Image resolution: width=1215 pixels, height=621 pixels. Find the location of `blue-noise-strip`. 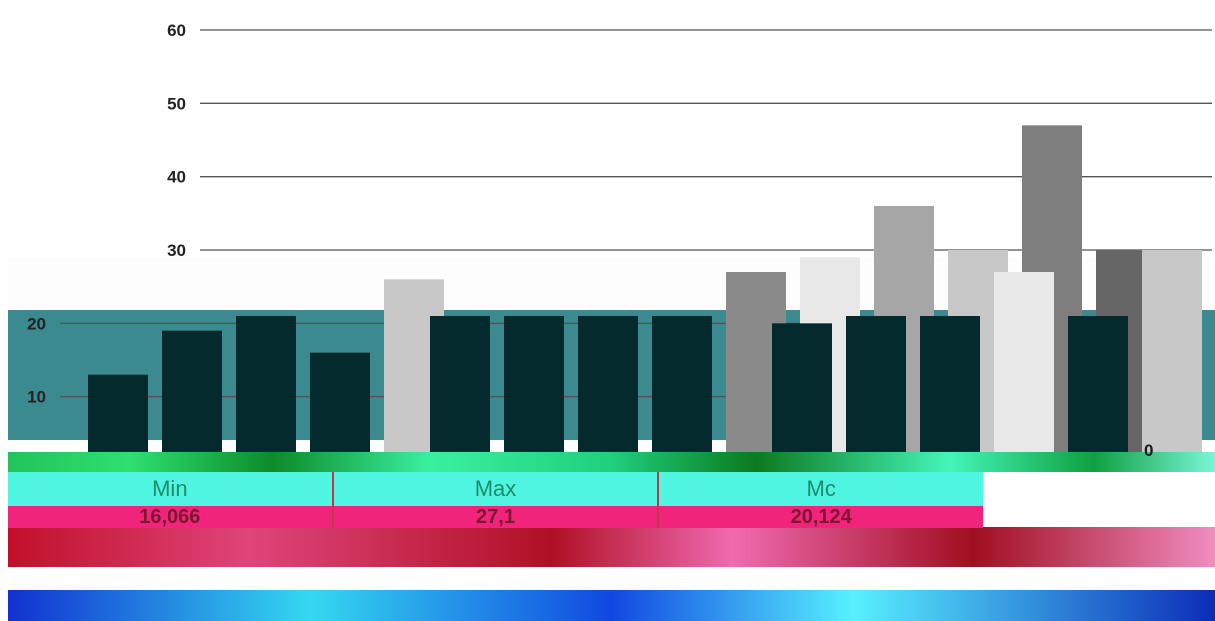

blue-noise-strip is located at coordinates (611, 605).